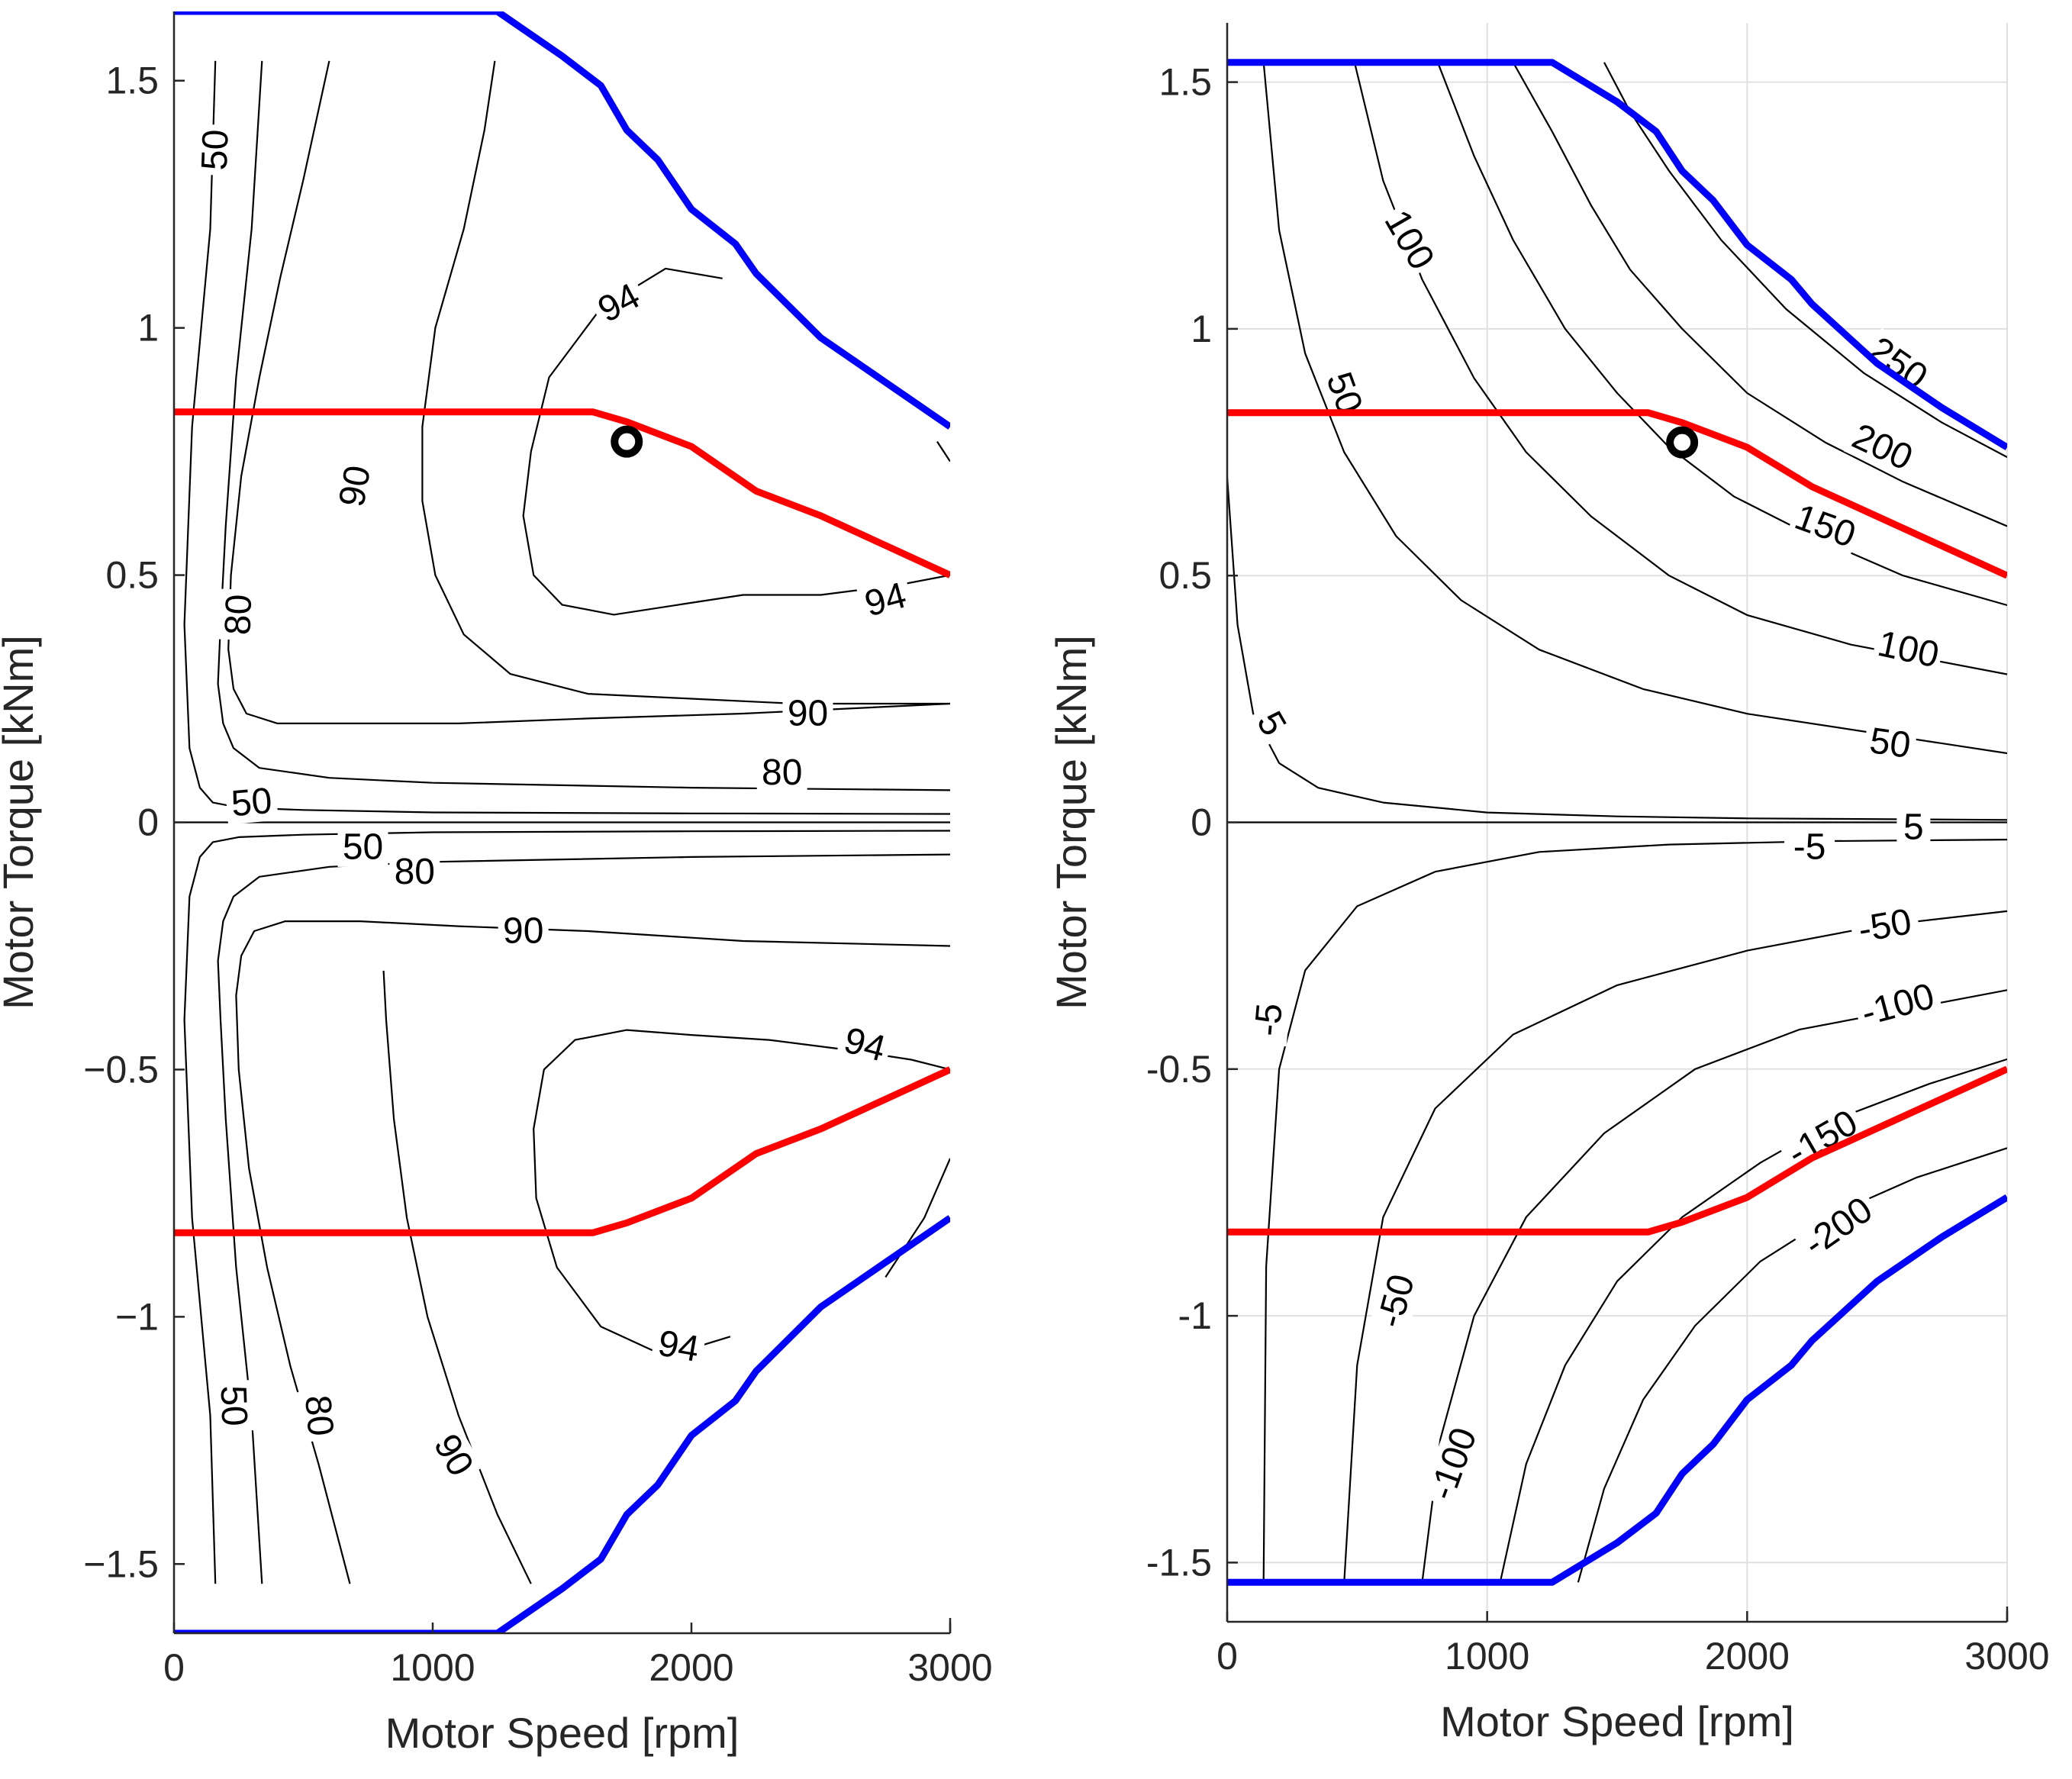  I want to click on chart-1-contour-label-text-9: 80, so click(415, 872).